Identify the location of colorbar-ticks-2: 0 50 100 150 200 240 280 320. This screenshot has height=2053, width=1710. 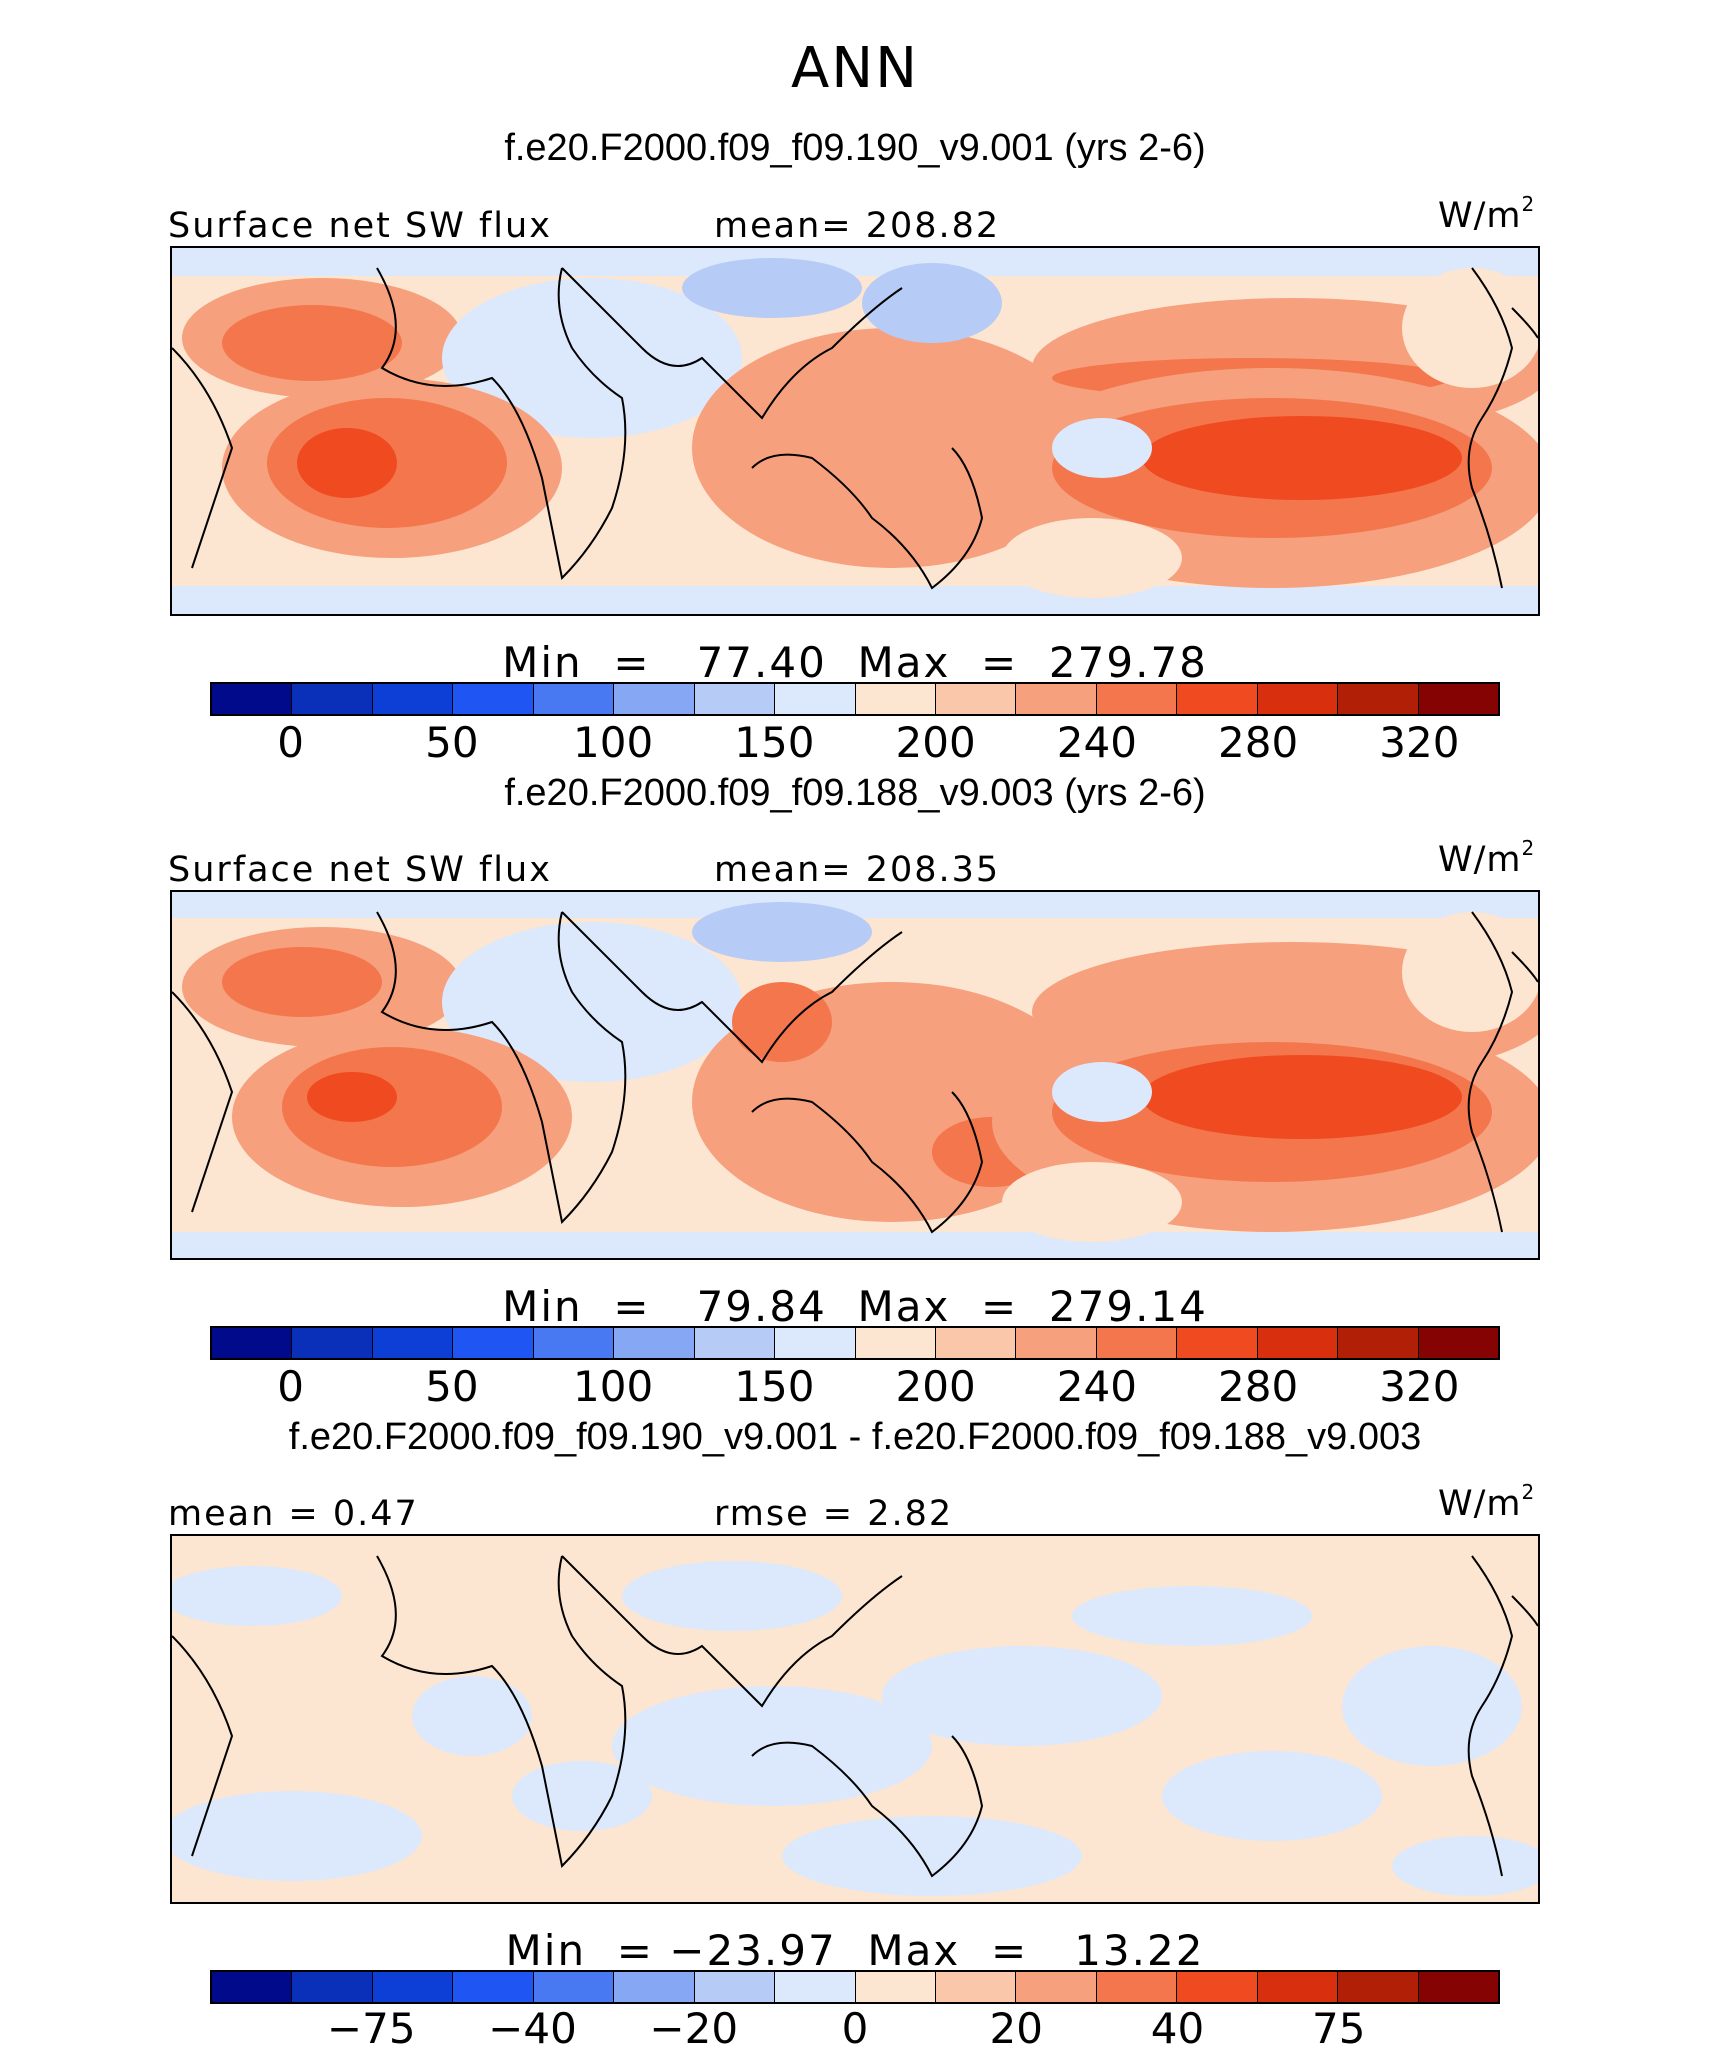
(855, 1387).